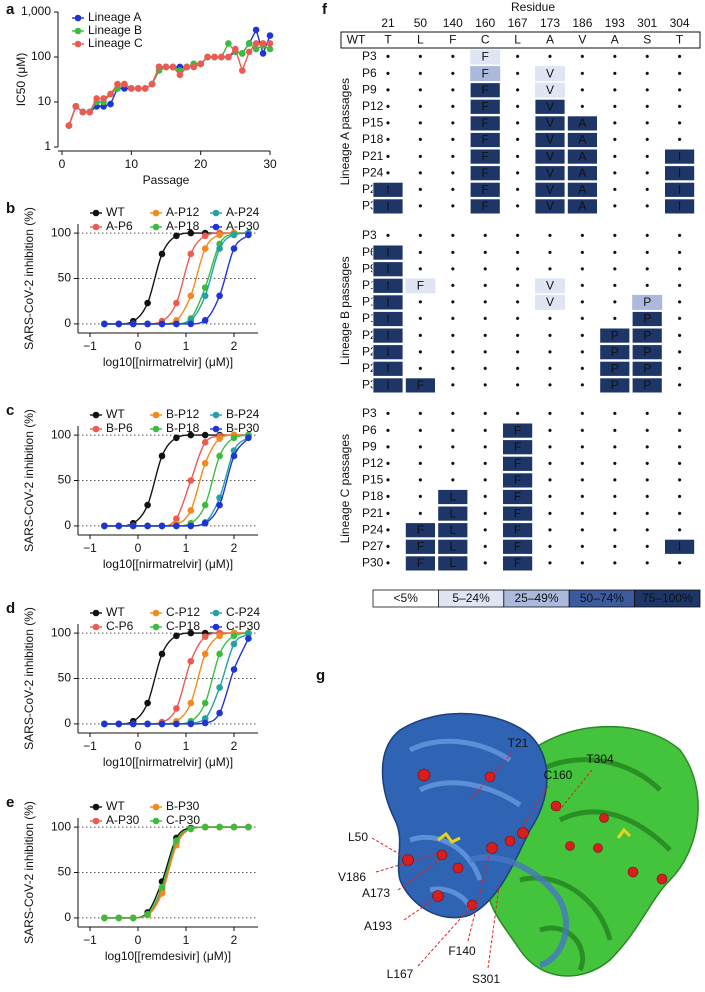 The width and height of the screenshot is (705, 992). What do you see at coordinates (471, 598) in the screenshot?
I see `legend-label: 5–24%` at bounding box center [471, 598].